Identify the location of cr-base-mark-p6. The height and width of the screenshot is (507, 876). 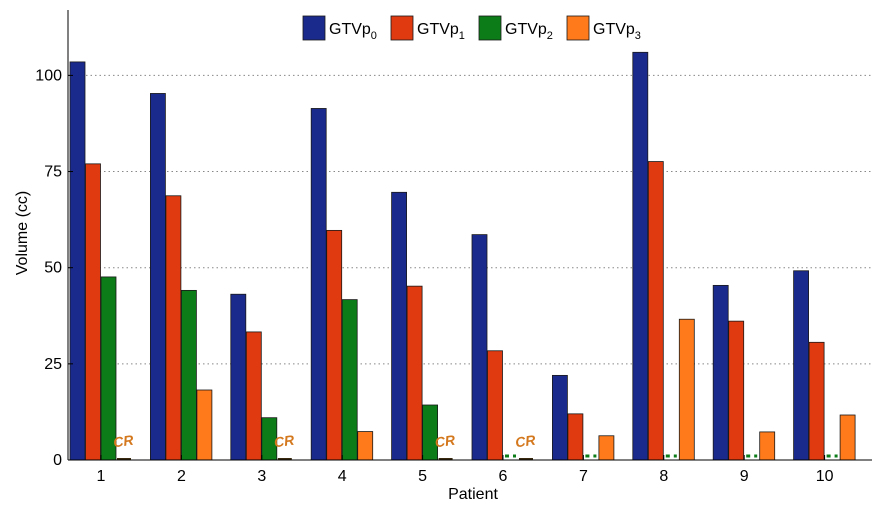
(526, 459).